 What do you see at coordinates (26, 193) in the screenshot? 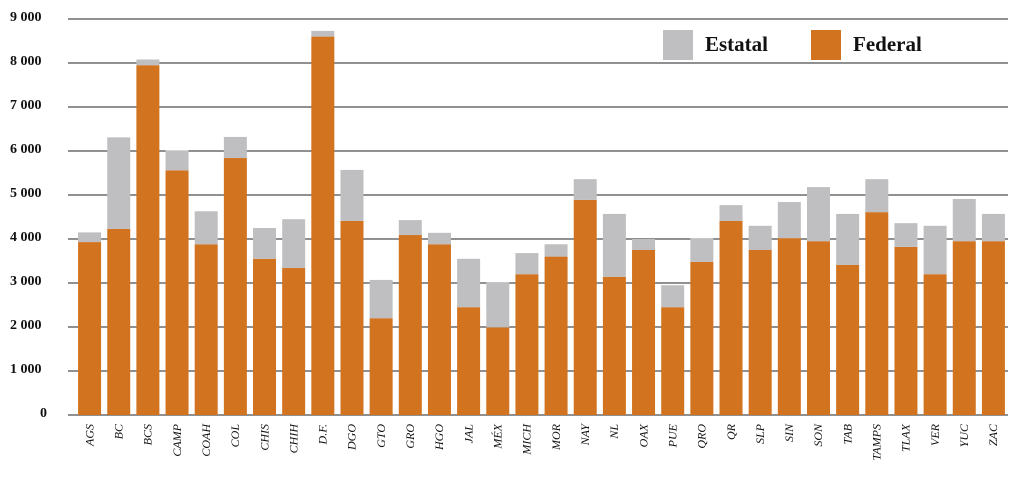
I see `y-tick-label: 5 000` at bounding box center [26, 193].